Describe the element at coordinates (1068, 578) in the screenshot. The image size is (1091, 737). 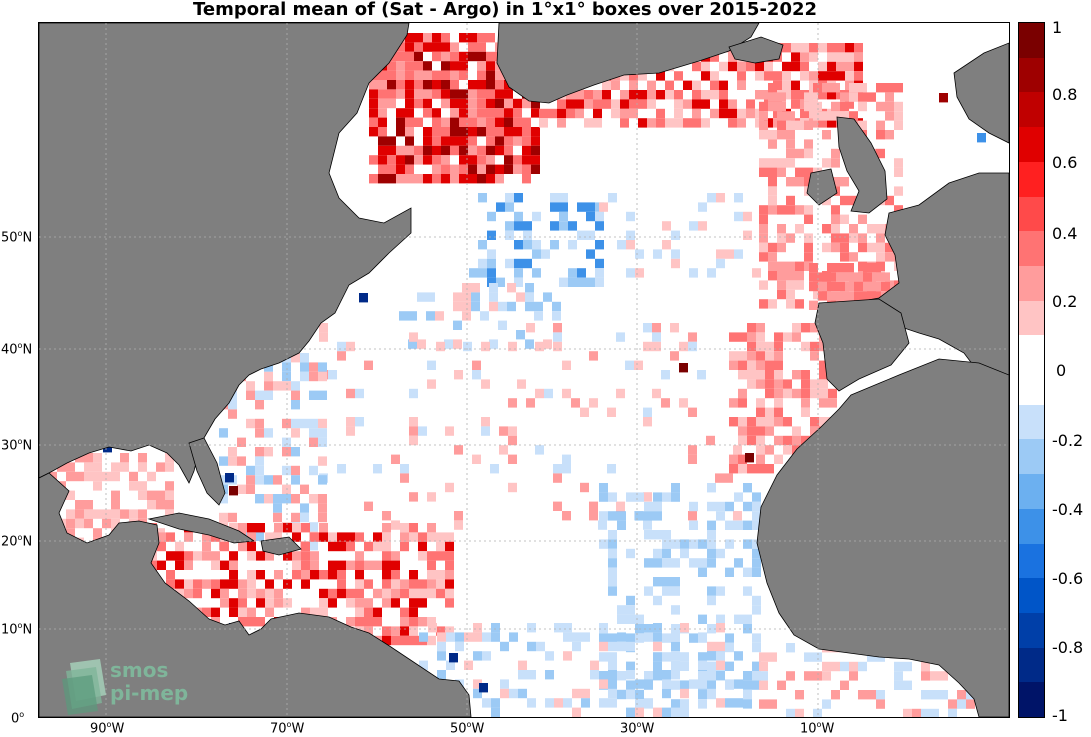
I see `colorbar-label: -0.6` at that location.